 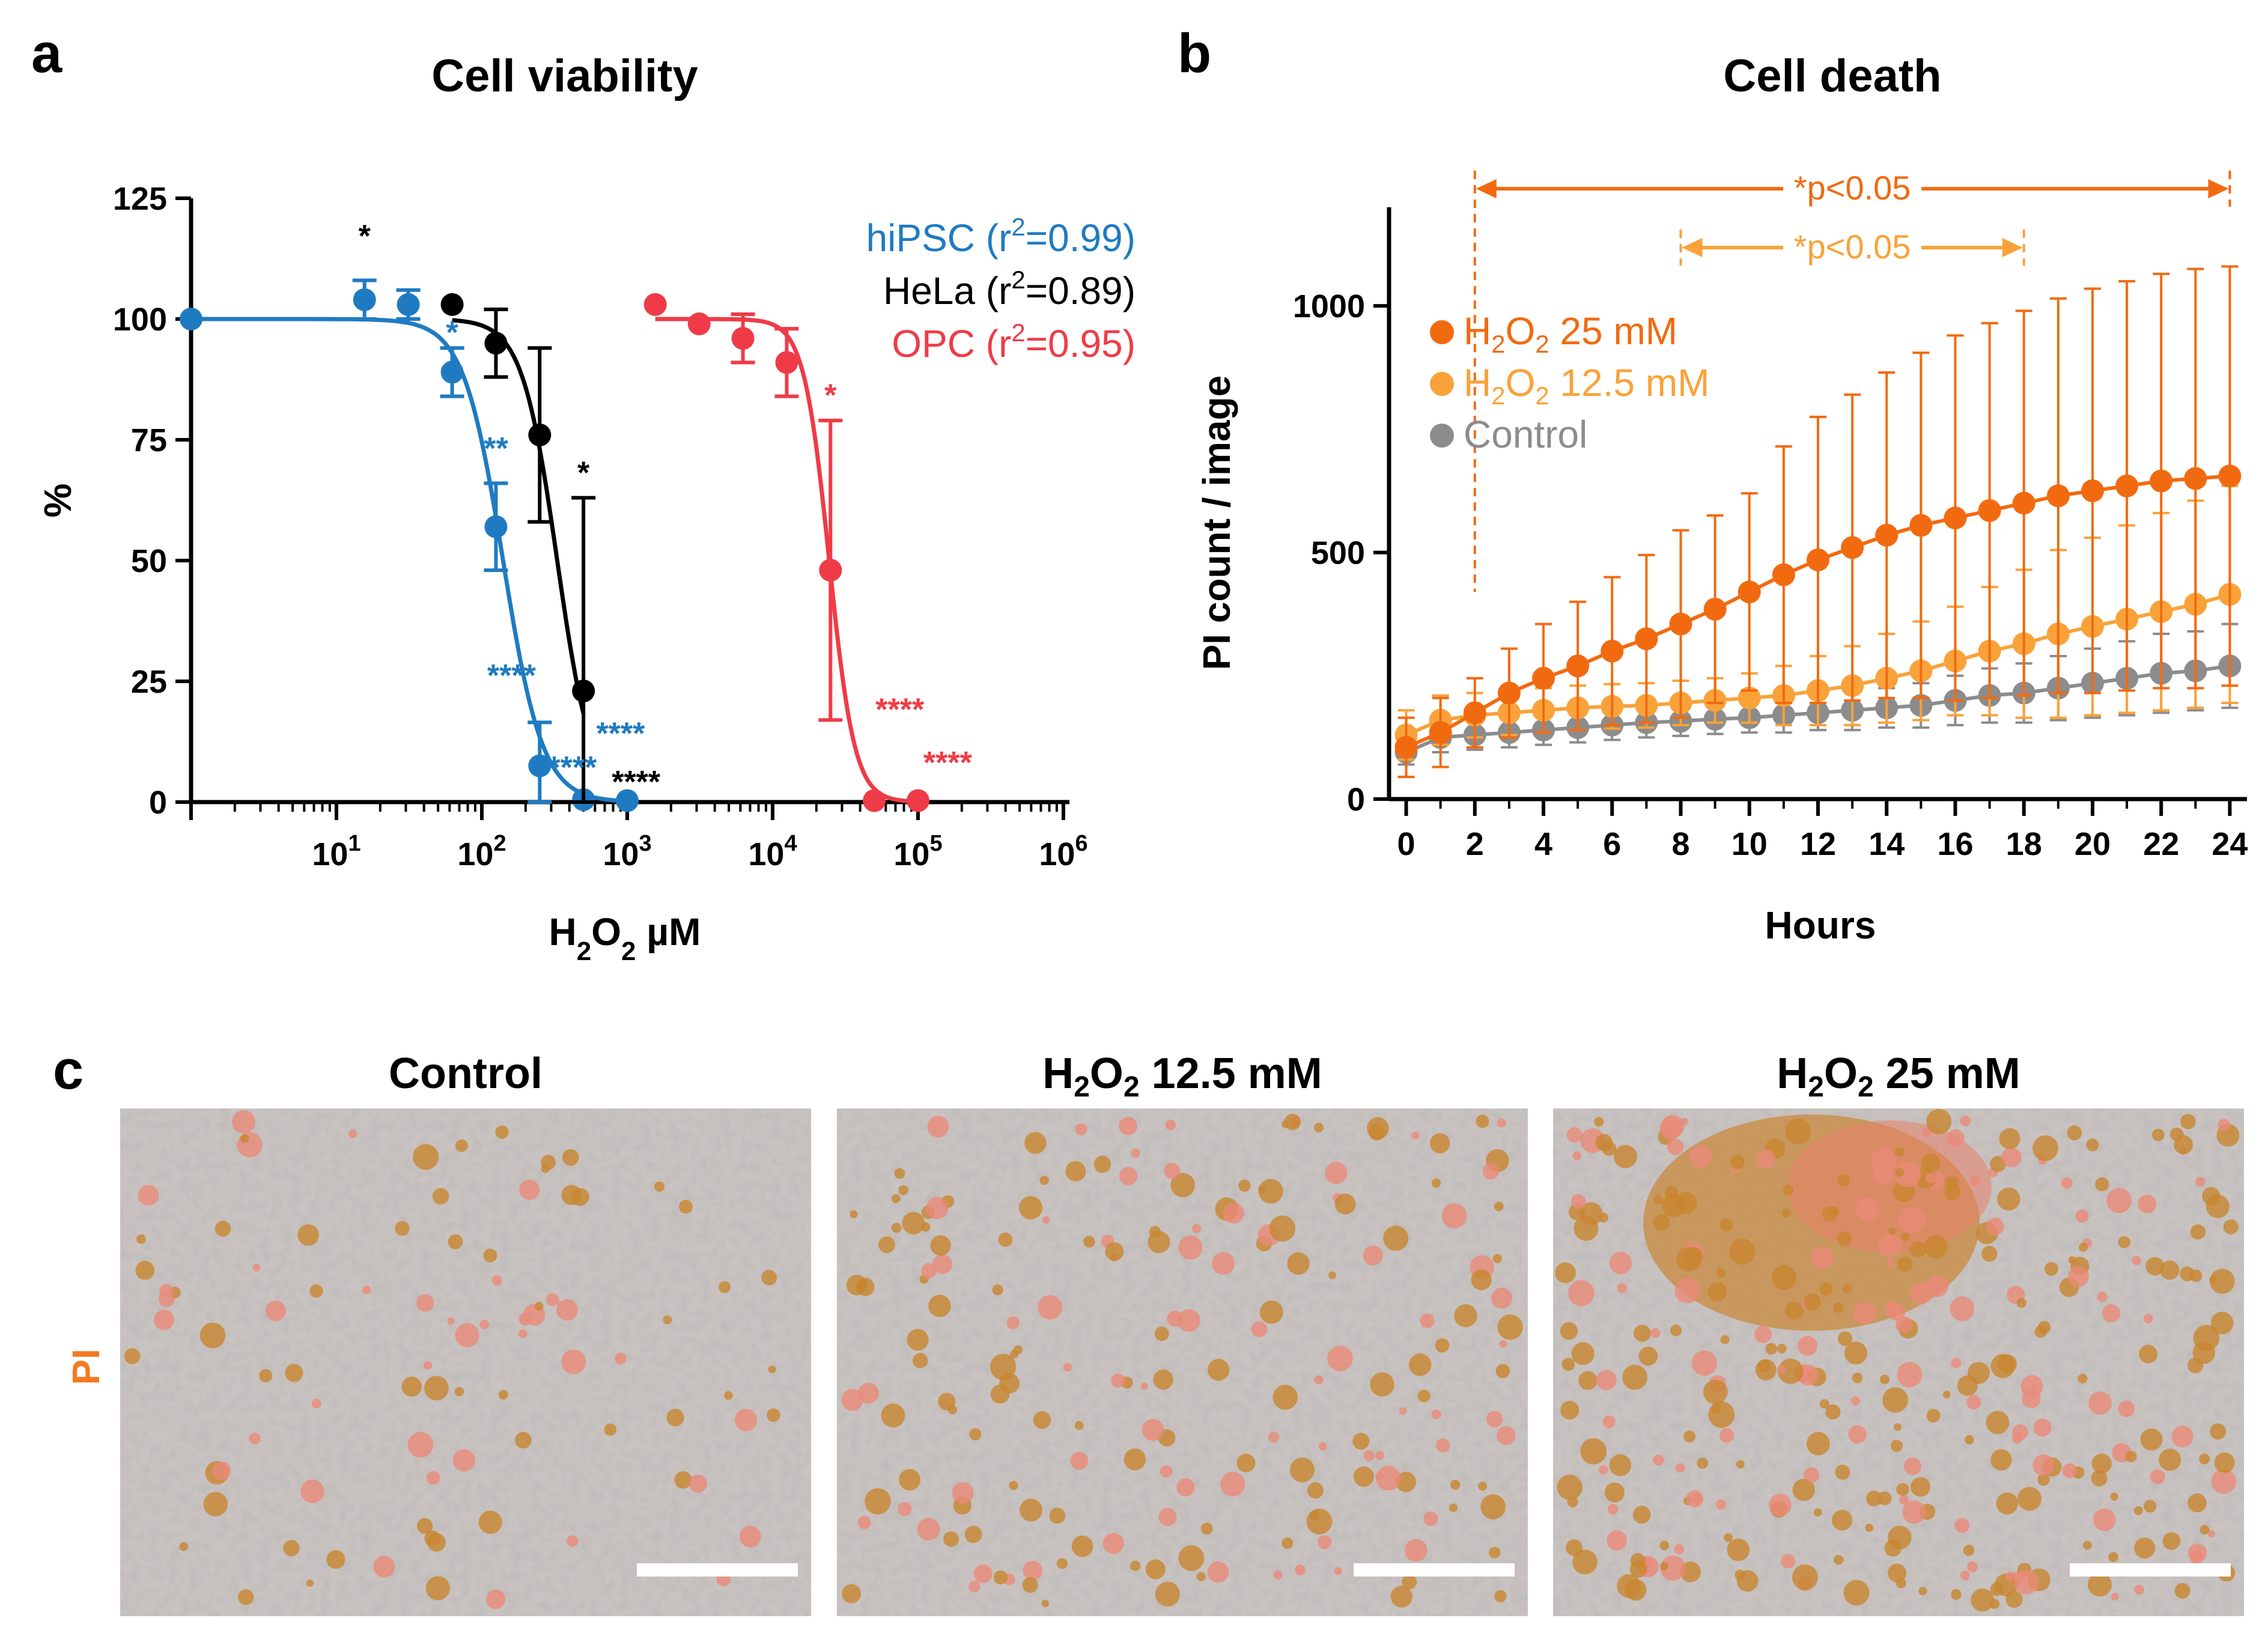 I want to click on y-tick-label: 1000, so click(x=1329, y=306).